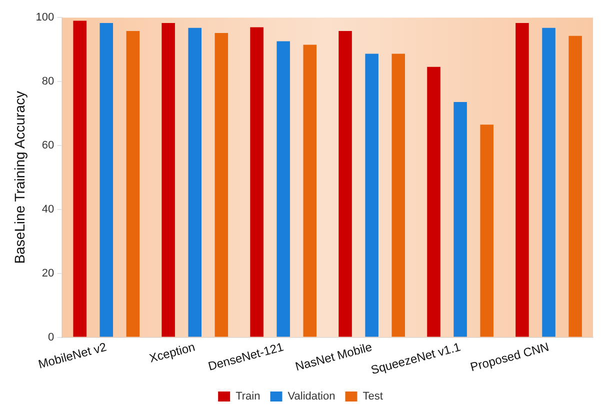 The image size is (605, 420). Describe the element at coordinates (51, 337) in the screenshot. I see `y-tick-label: 0` at that location.